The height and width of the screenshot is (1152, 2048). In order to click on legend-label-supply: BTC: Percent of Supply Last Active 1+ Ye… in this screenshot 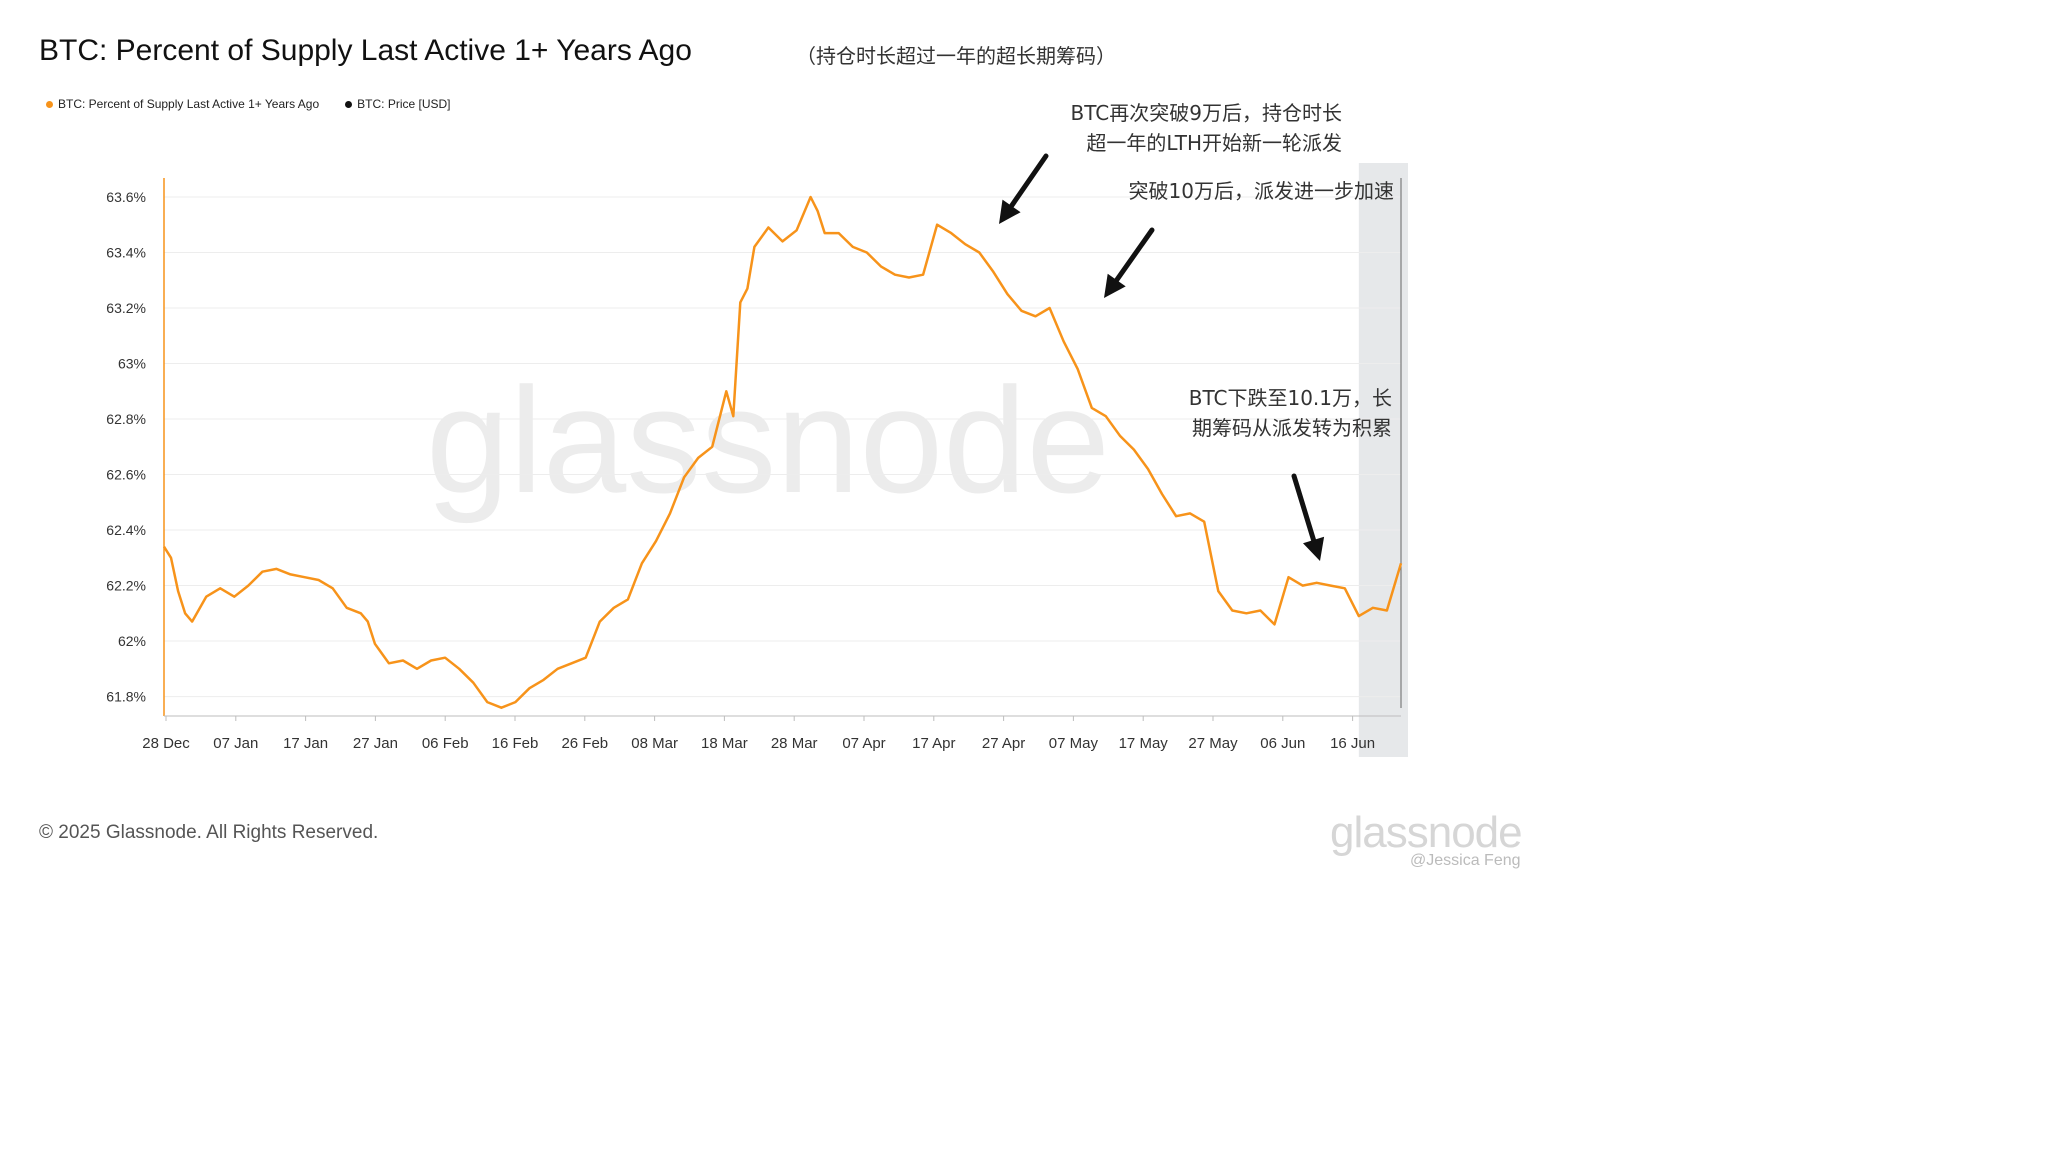, I will do `click(189, 104)`.